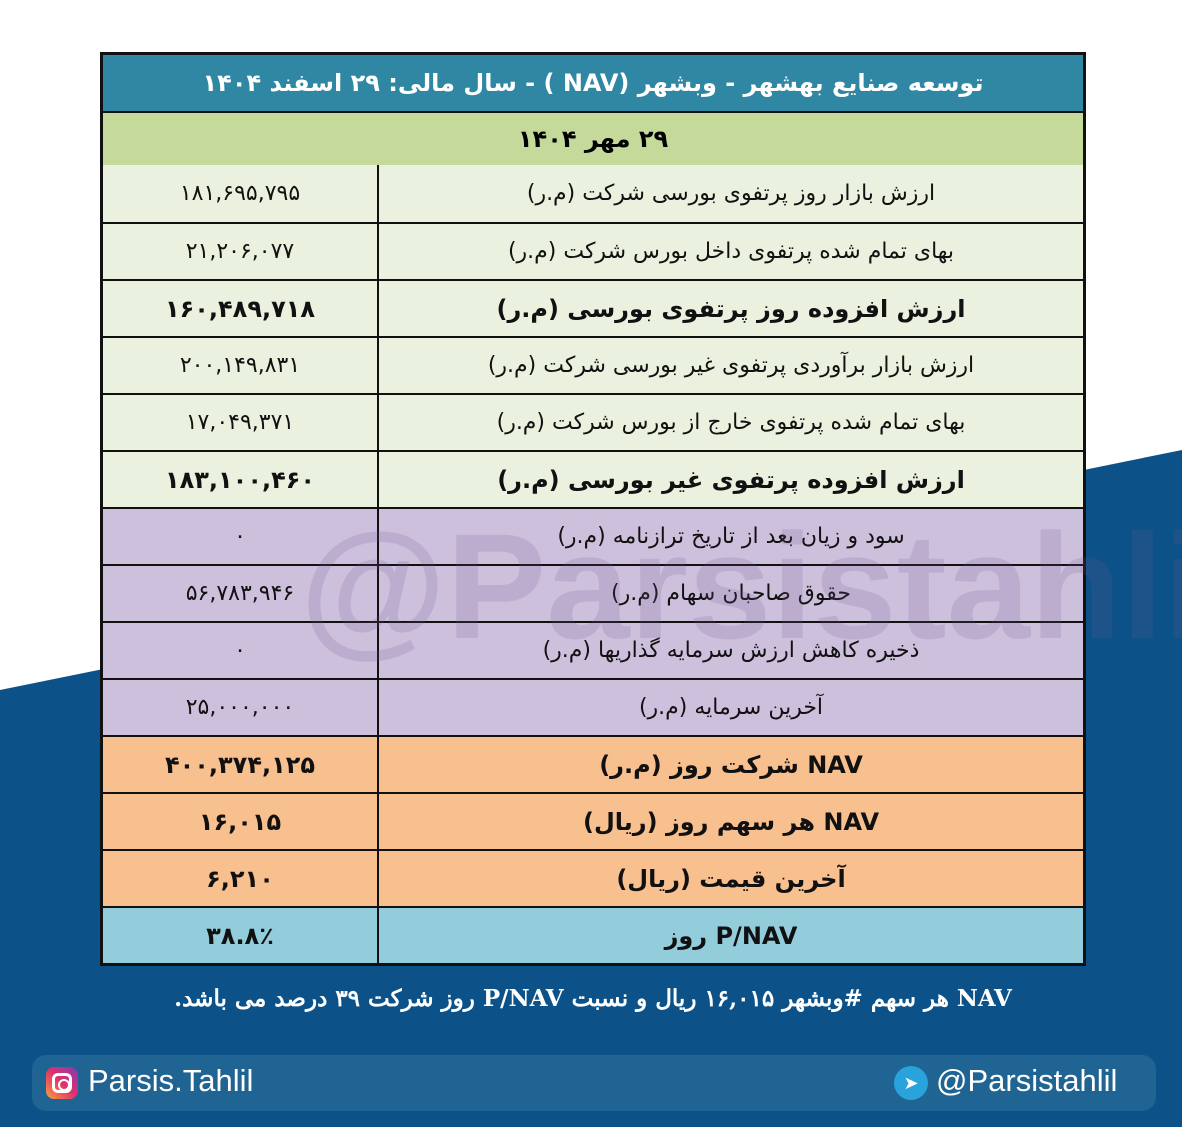  Describe the element at coordinates (241, 422) in the screenshot. I see `row-value: ۱۷,۰۴۹,۳۷۱` at that location.